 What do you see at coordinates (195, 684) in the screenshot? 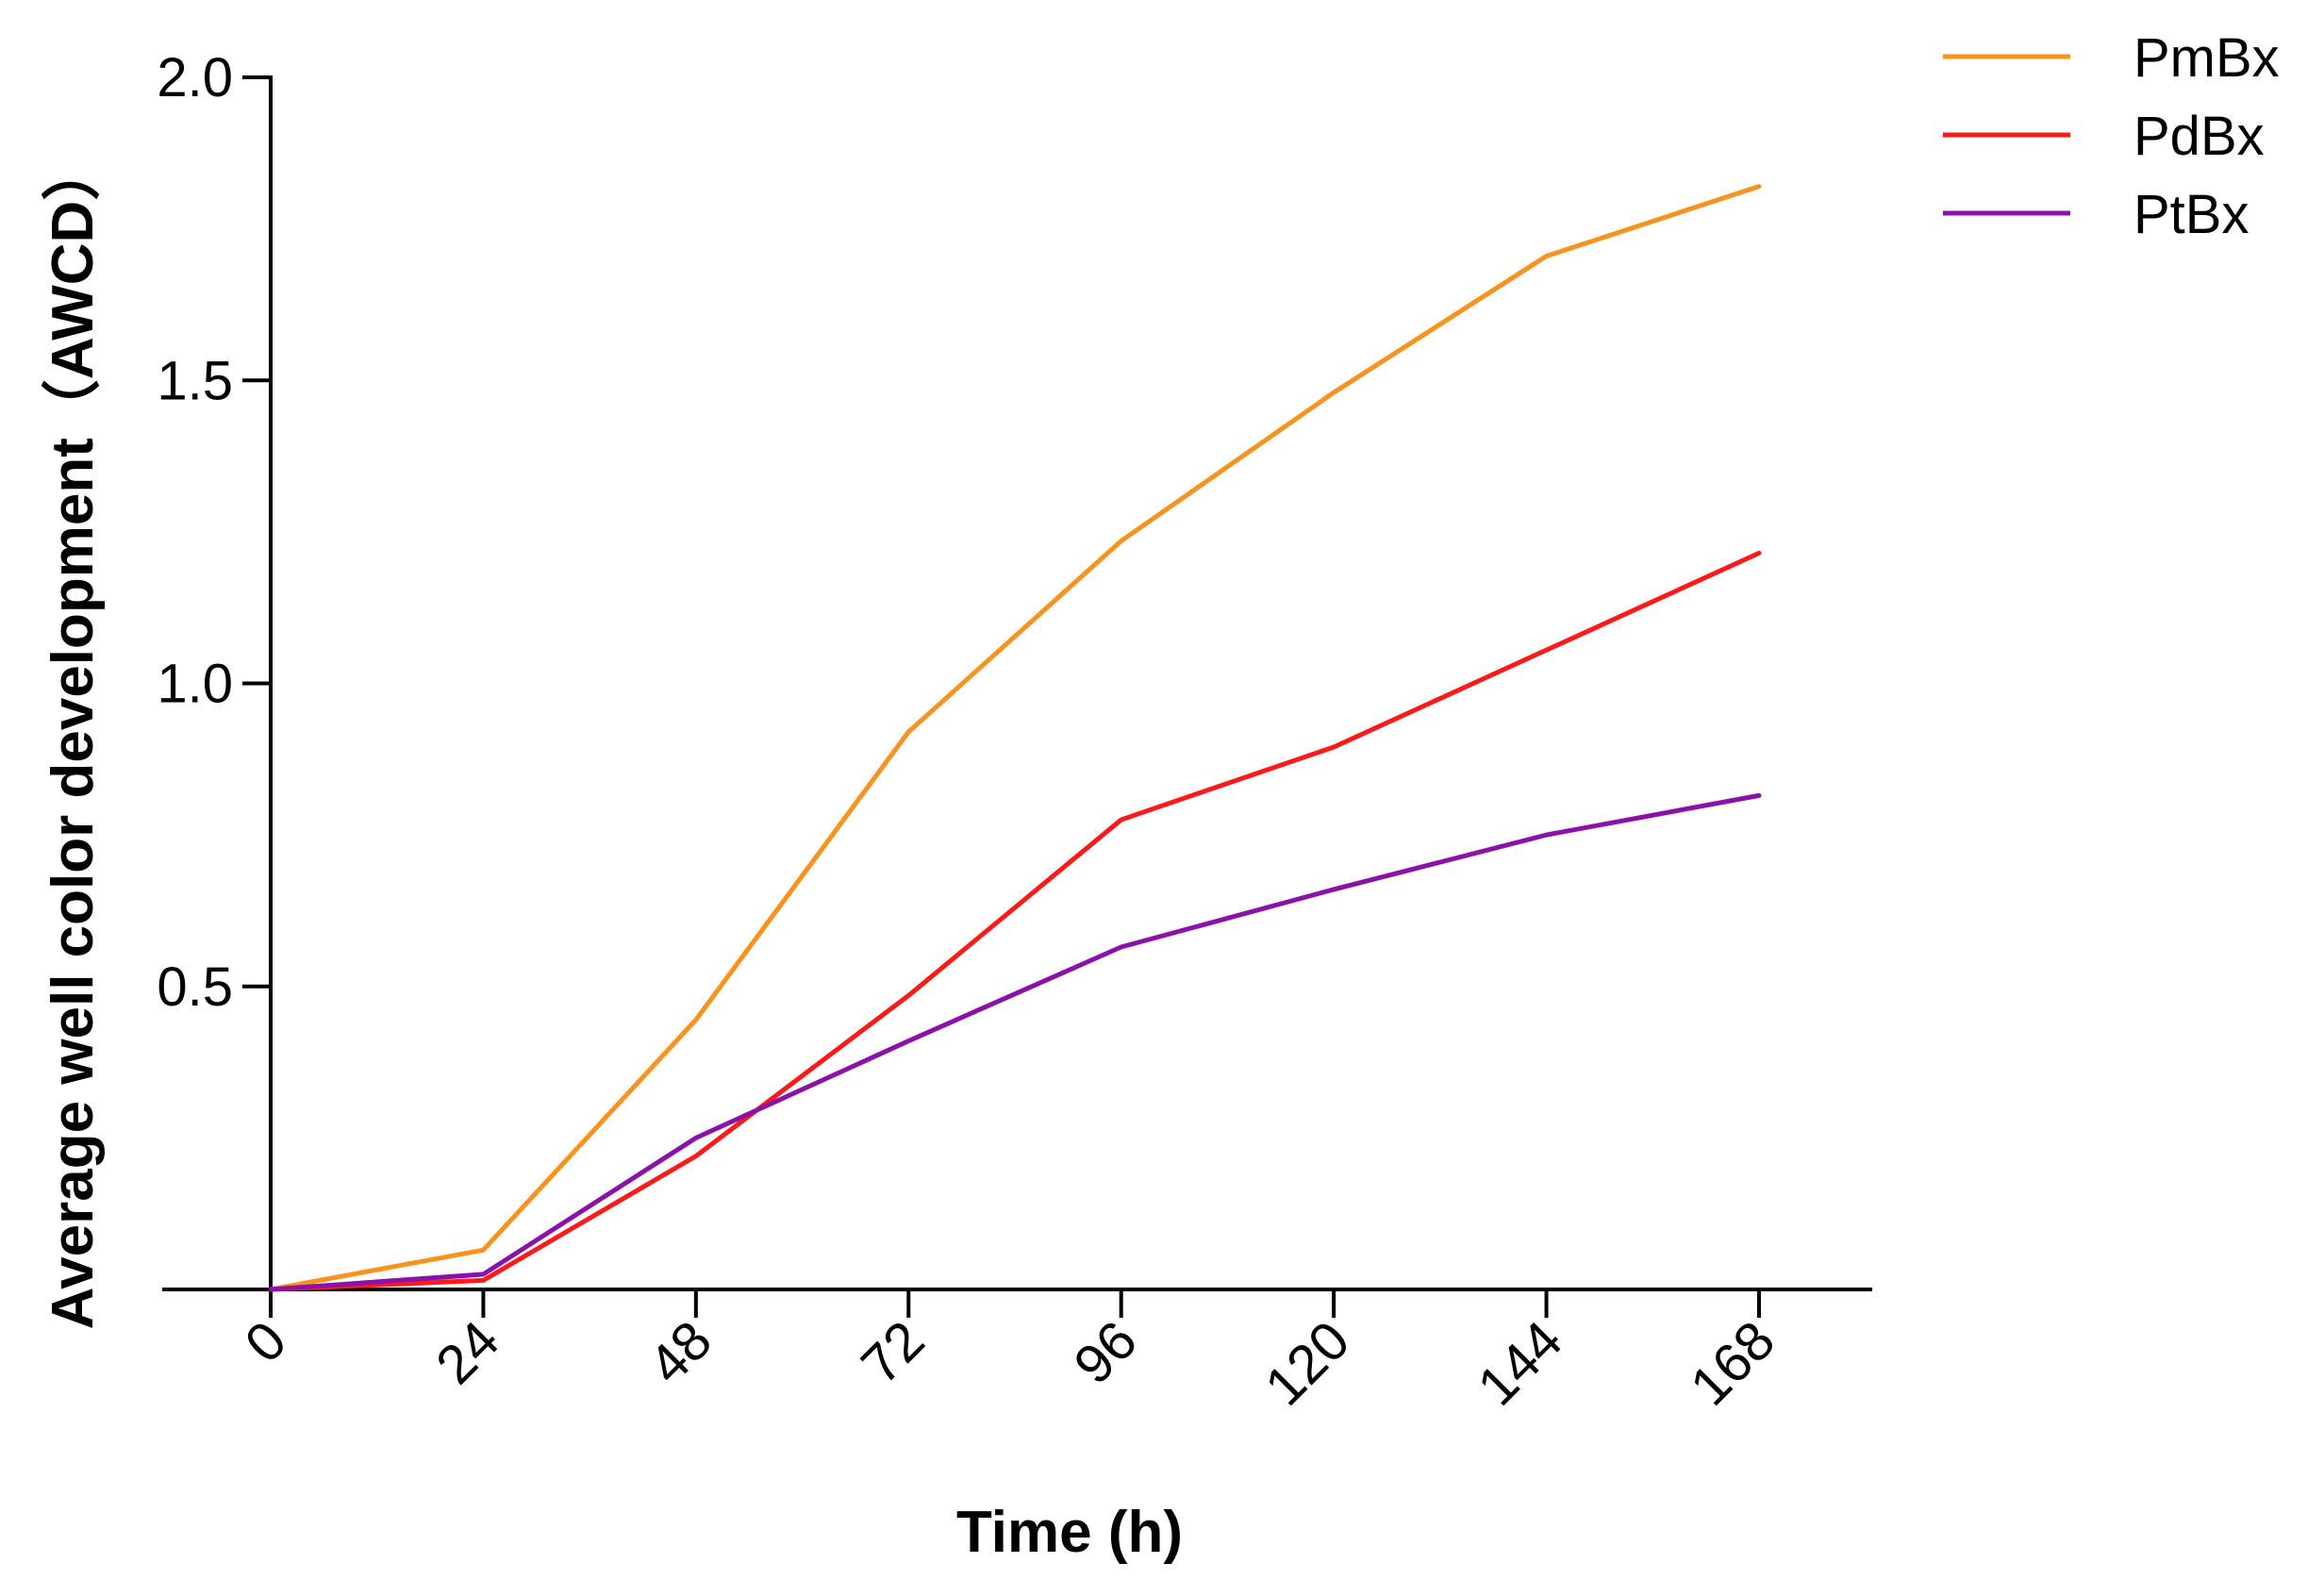
I see `y-tick-label: 1.0` at bounding box center [195, 684].